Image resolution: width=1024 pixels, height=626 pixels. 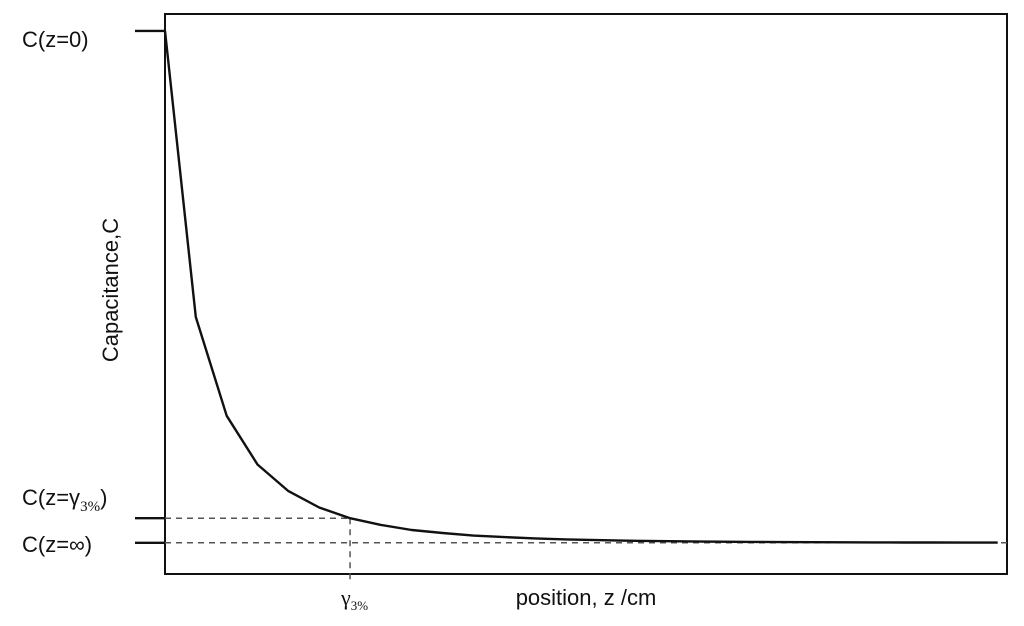 I want to click on y-tick-label-cgamma: C(z=γ3%), so click(x=64, y=500).